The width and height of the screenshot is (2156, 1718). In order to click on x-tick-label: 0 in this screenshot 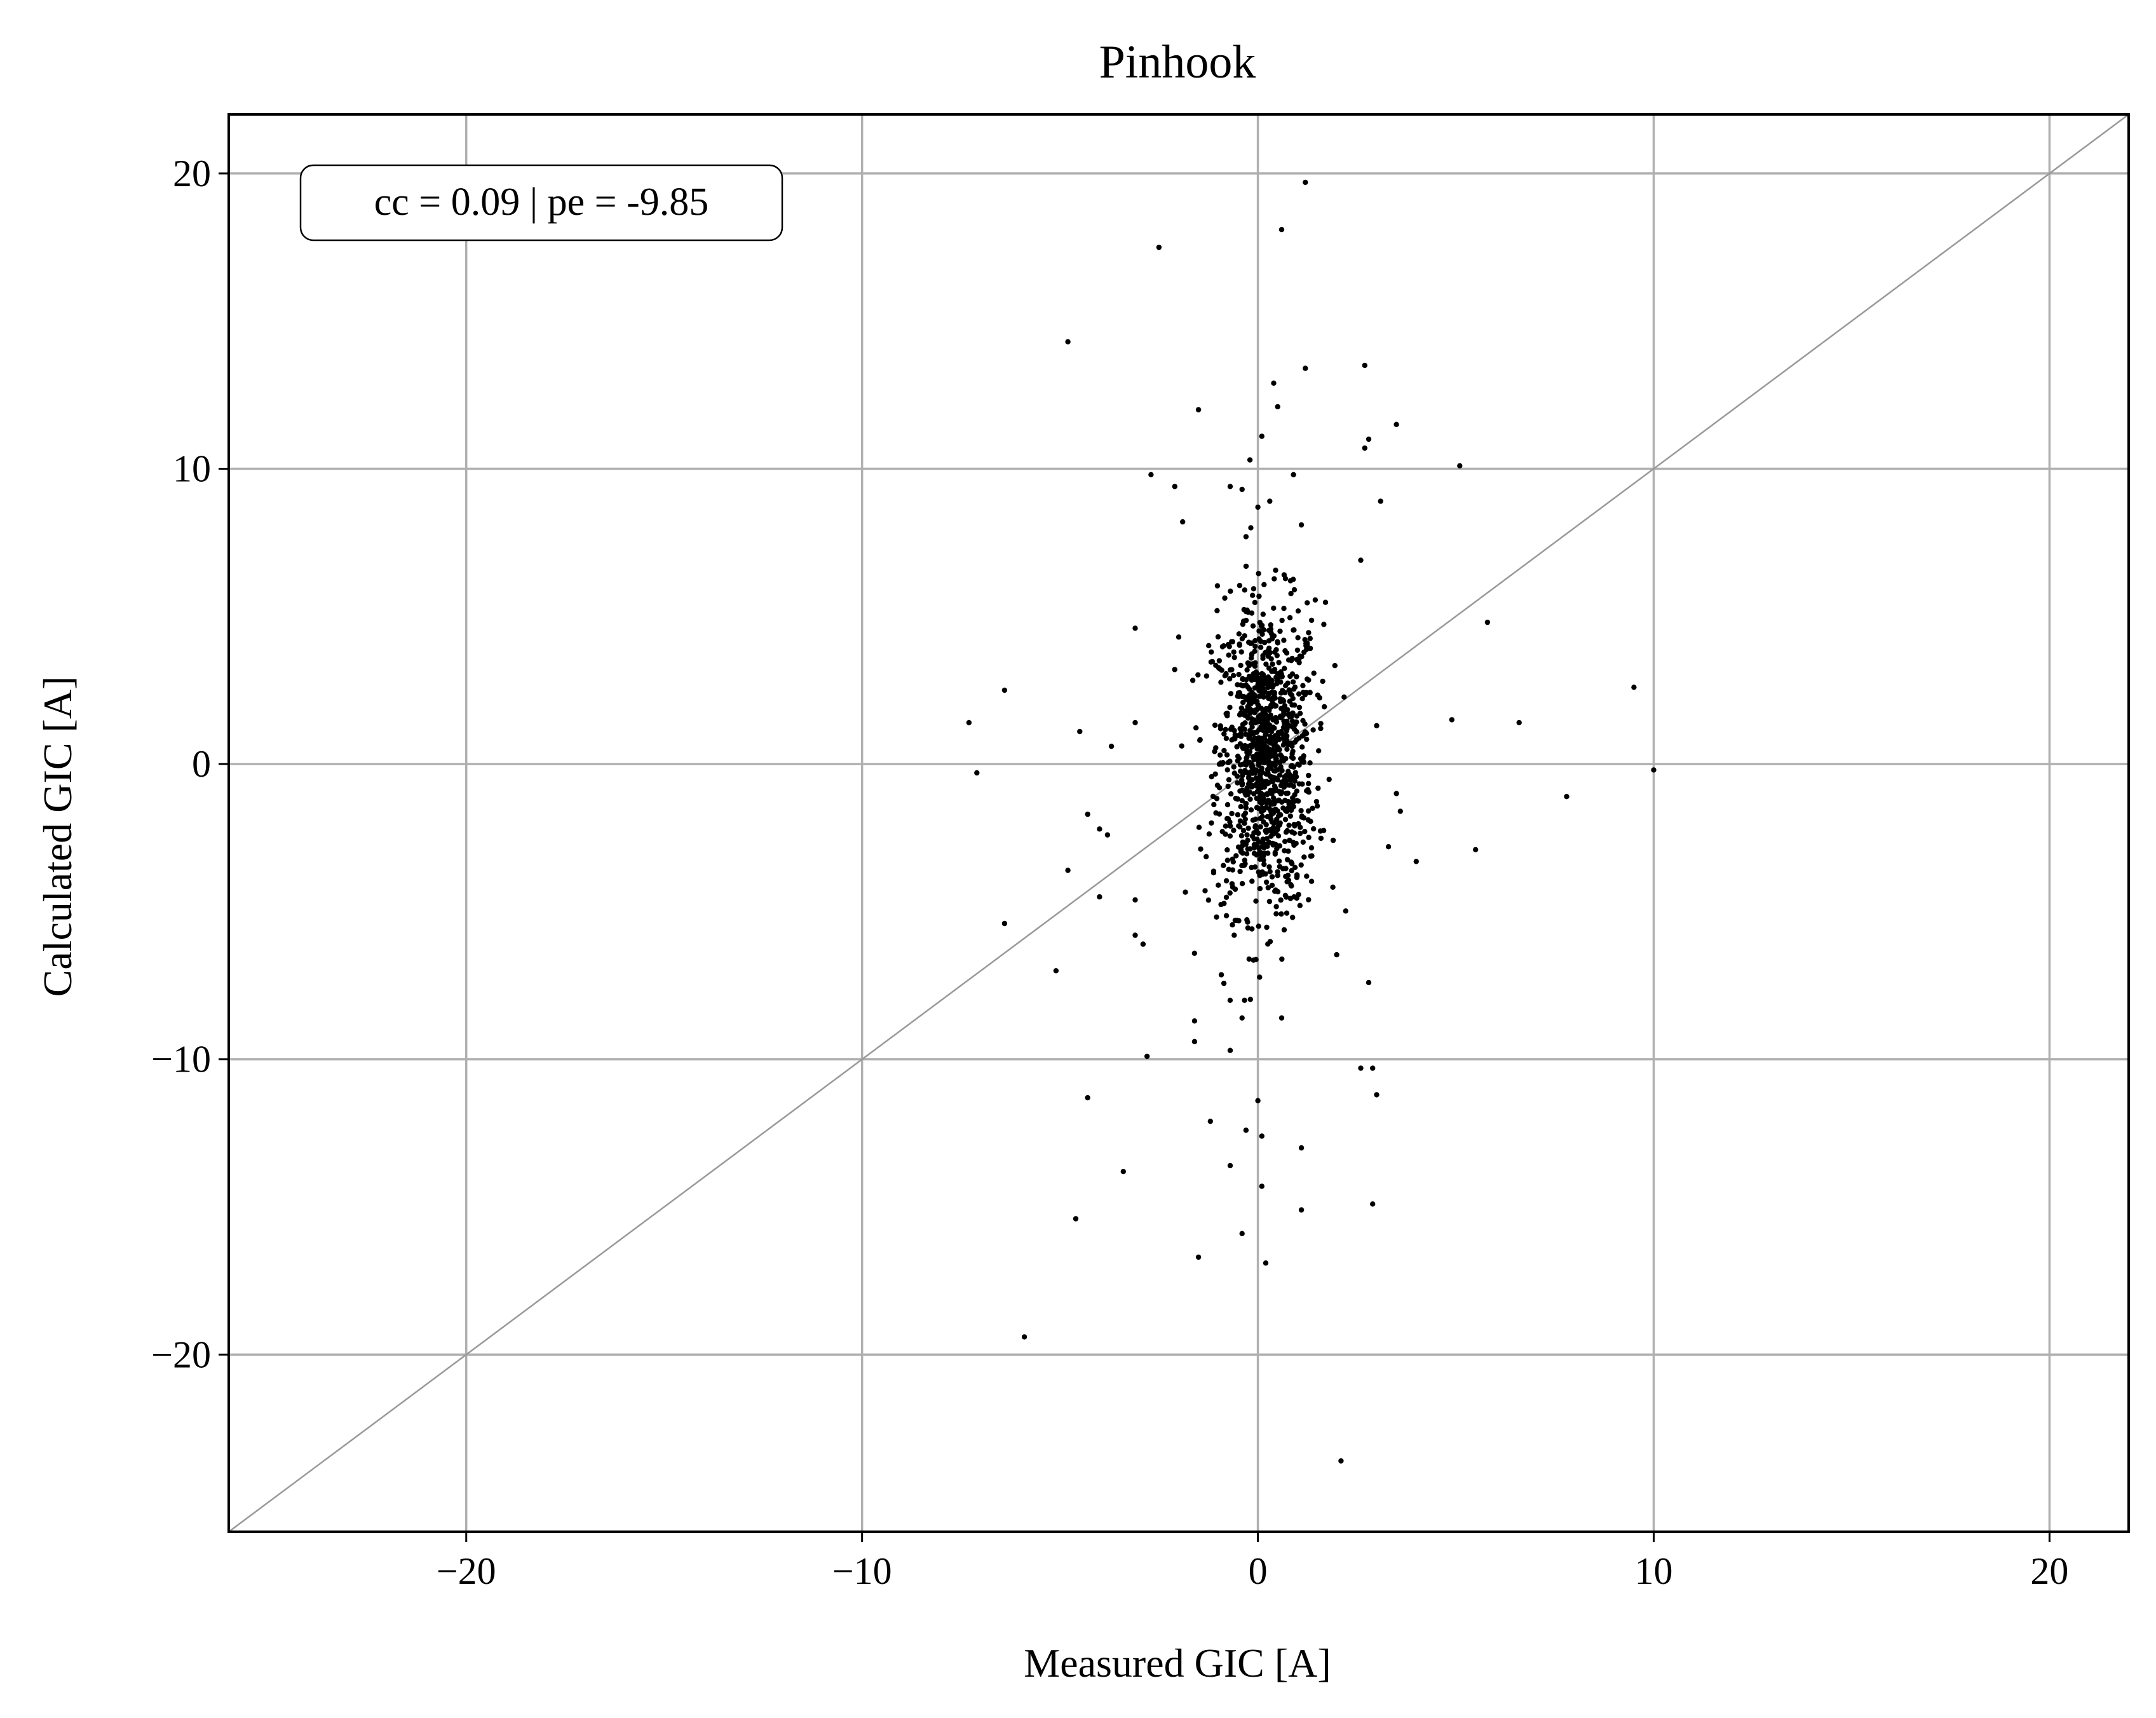, I will do `click(1258, 1571)`.